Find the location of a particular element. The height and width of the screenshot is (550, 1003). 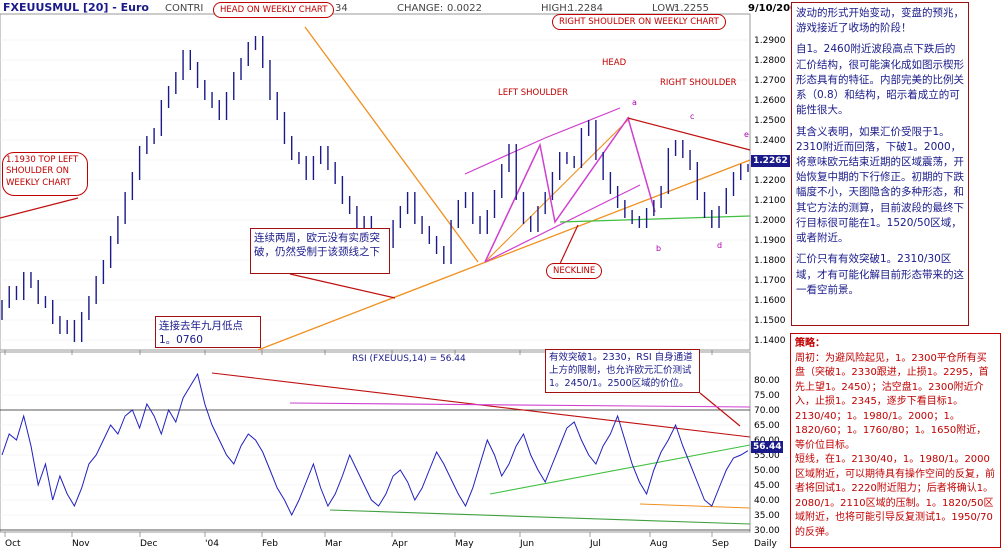

right-shoulder-weekly-pill: RIGHT SHOULDER ON WEEKLY CHART is located at coordinates (639, 22).